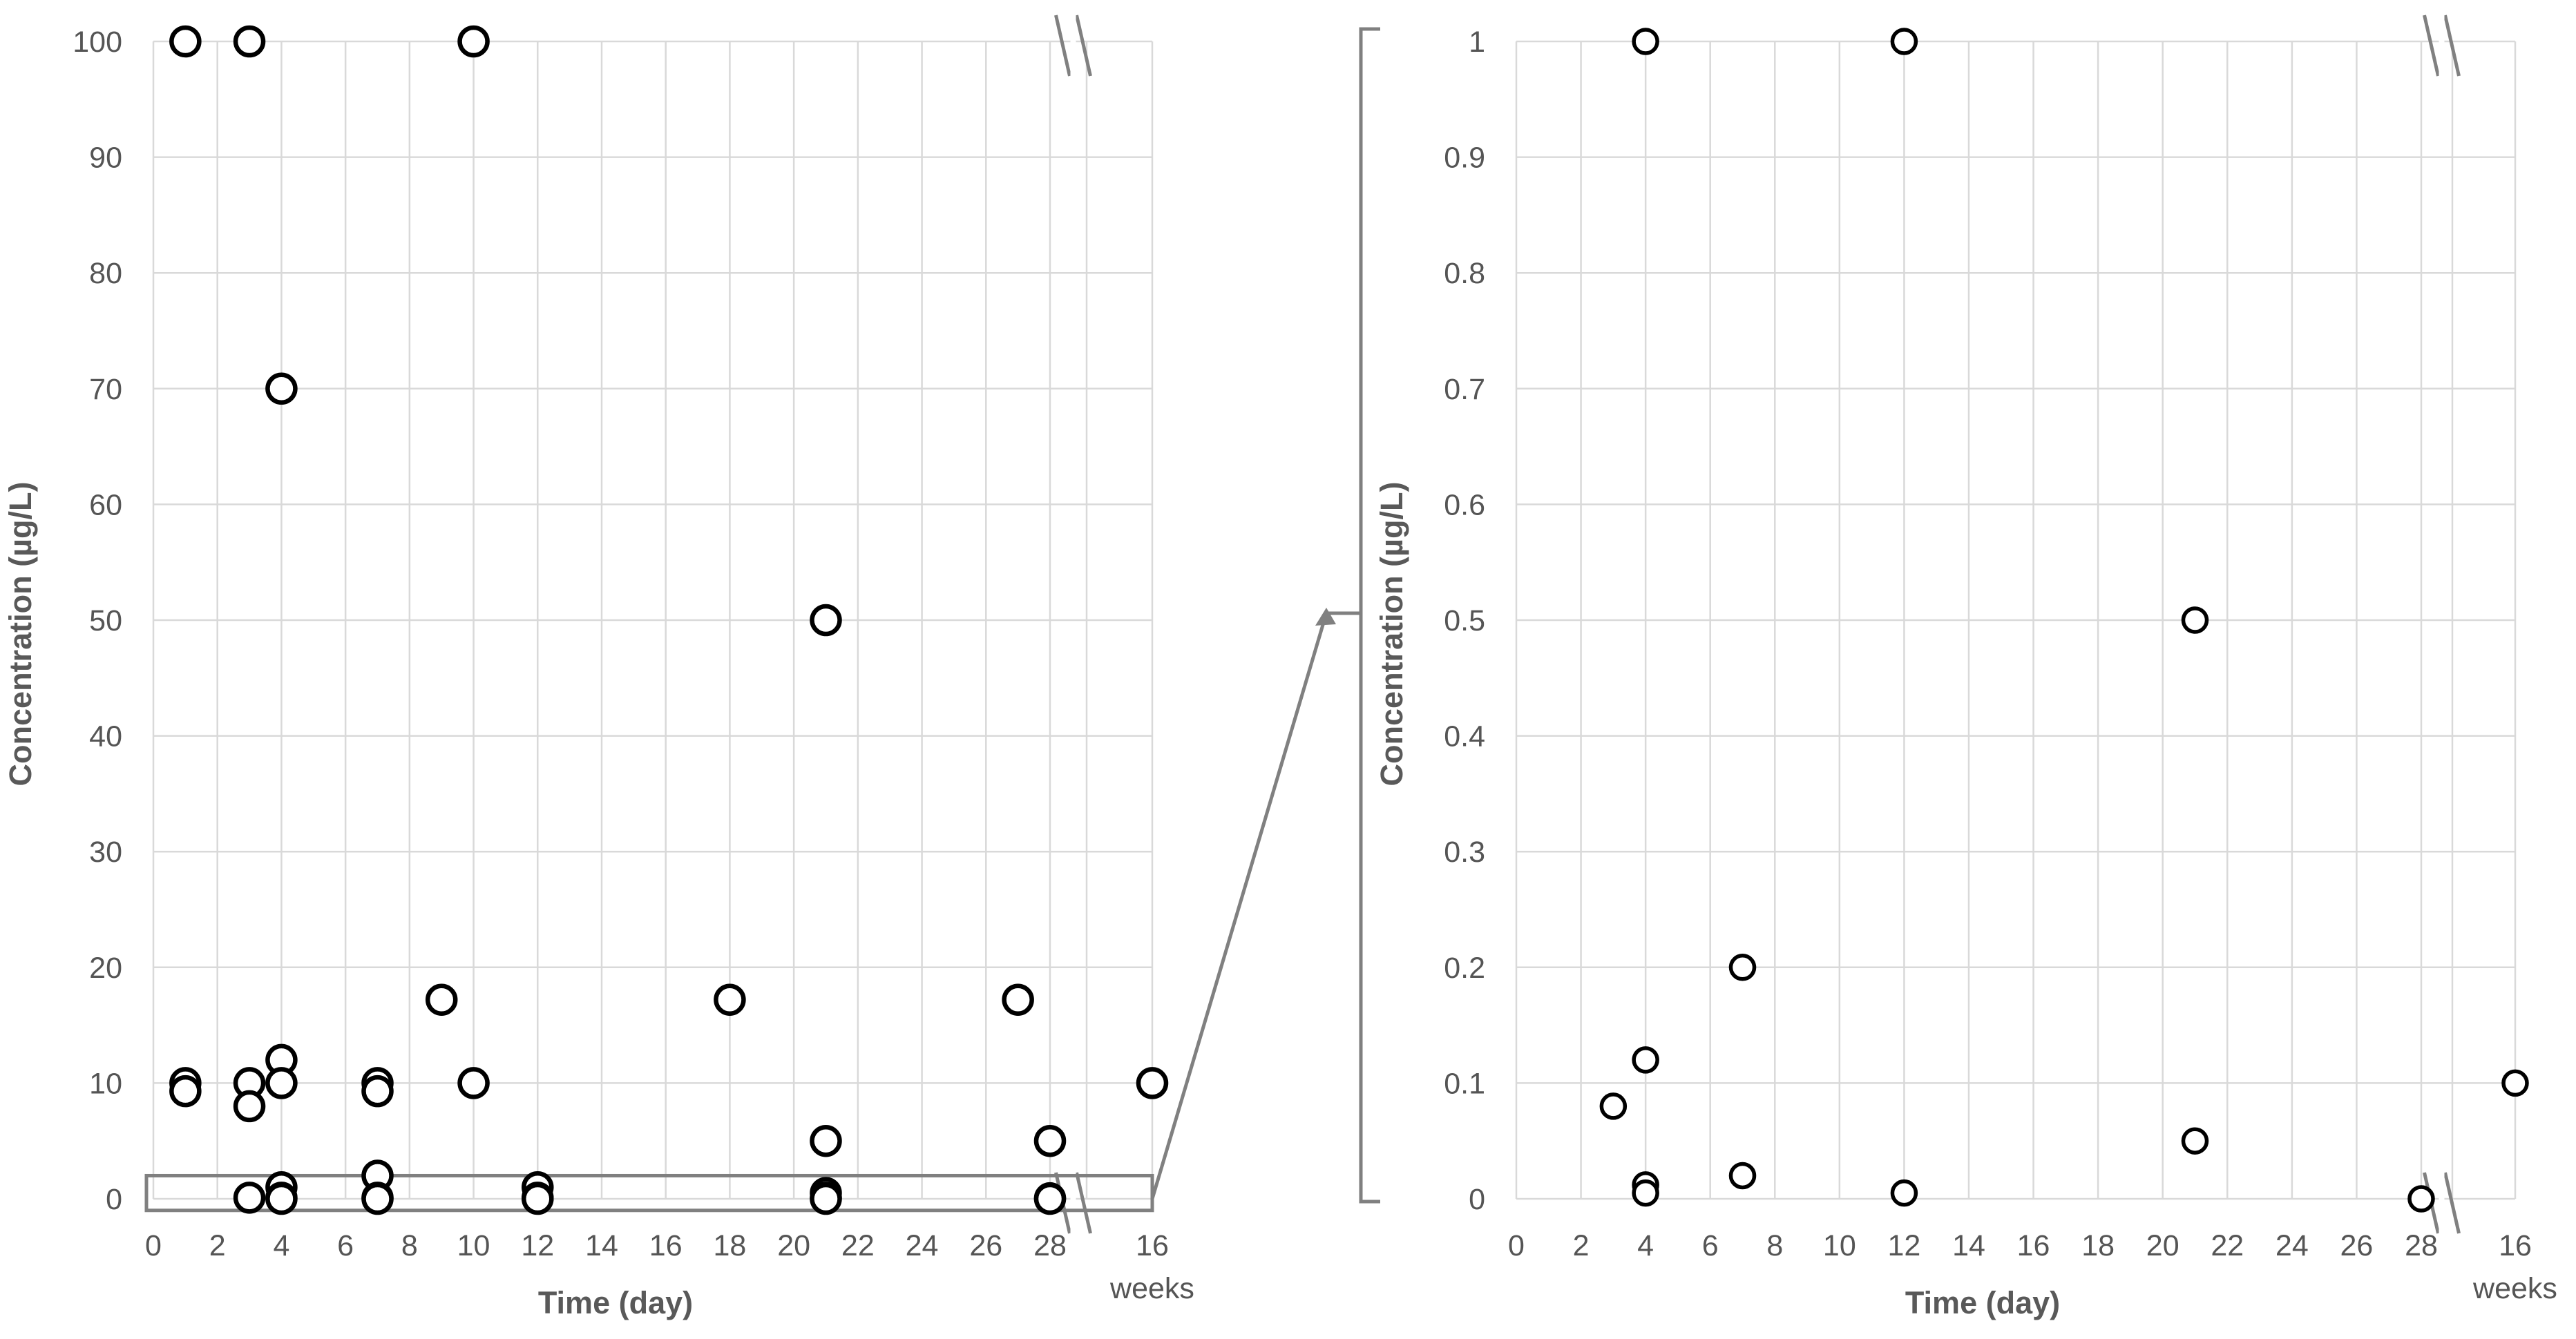 This screenshot has height=1339, width=2576. I want to click on right-x-tick-label: 12, so click(1904, 1245).